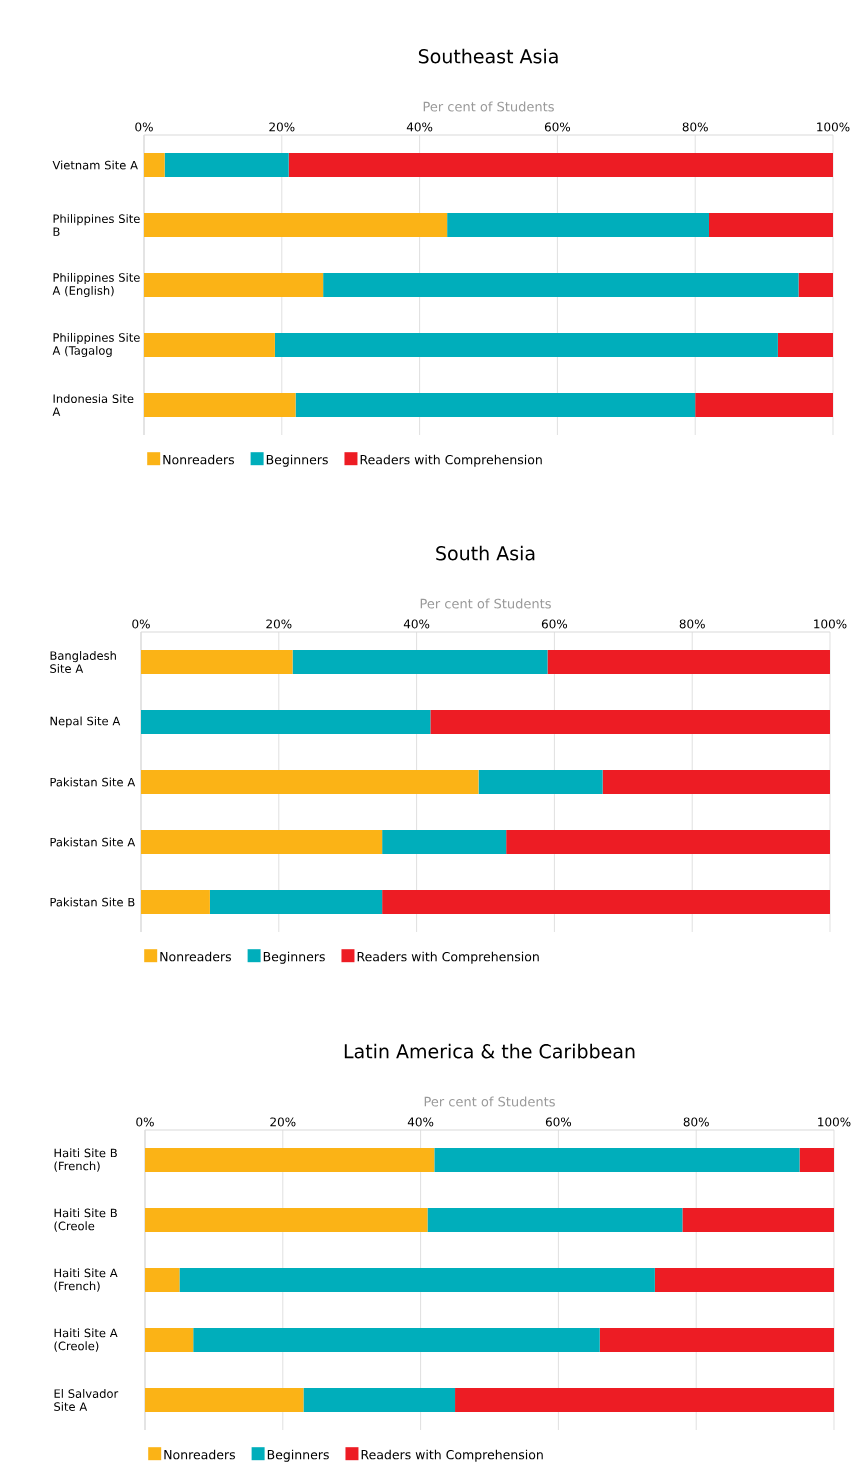 Image resolution: width=854 pixels, height=1481 pixels. I want to click on y-tick-label: Philippines Site B, so click(96, 225).